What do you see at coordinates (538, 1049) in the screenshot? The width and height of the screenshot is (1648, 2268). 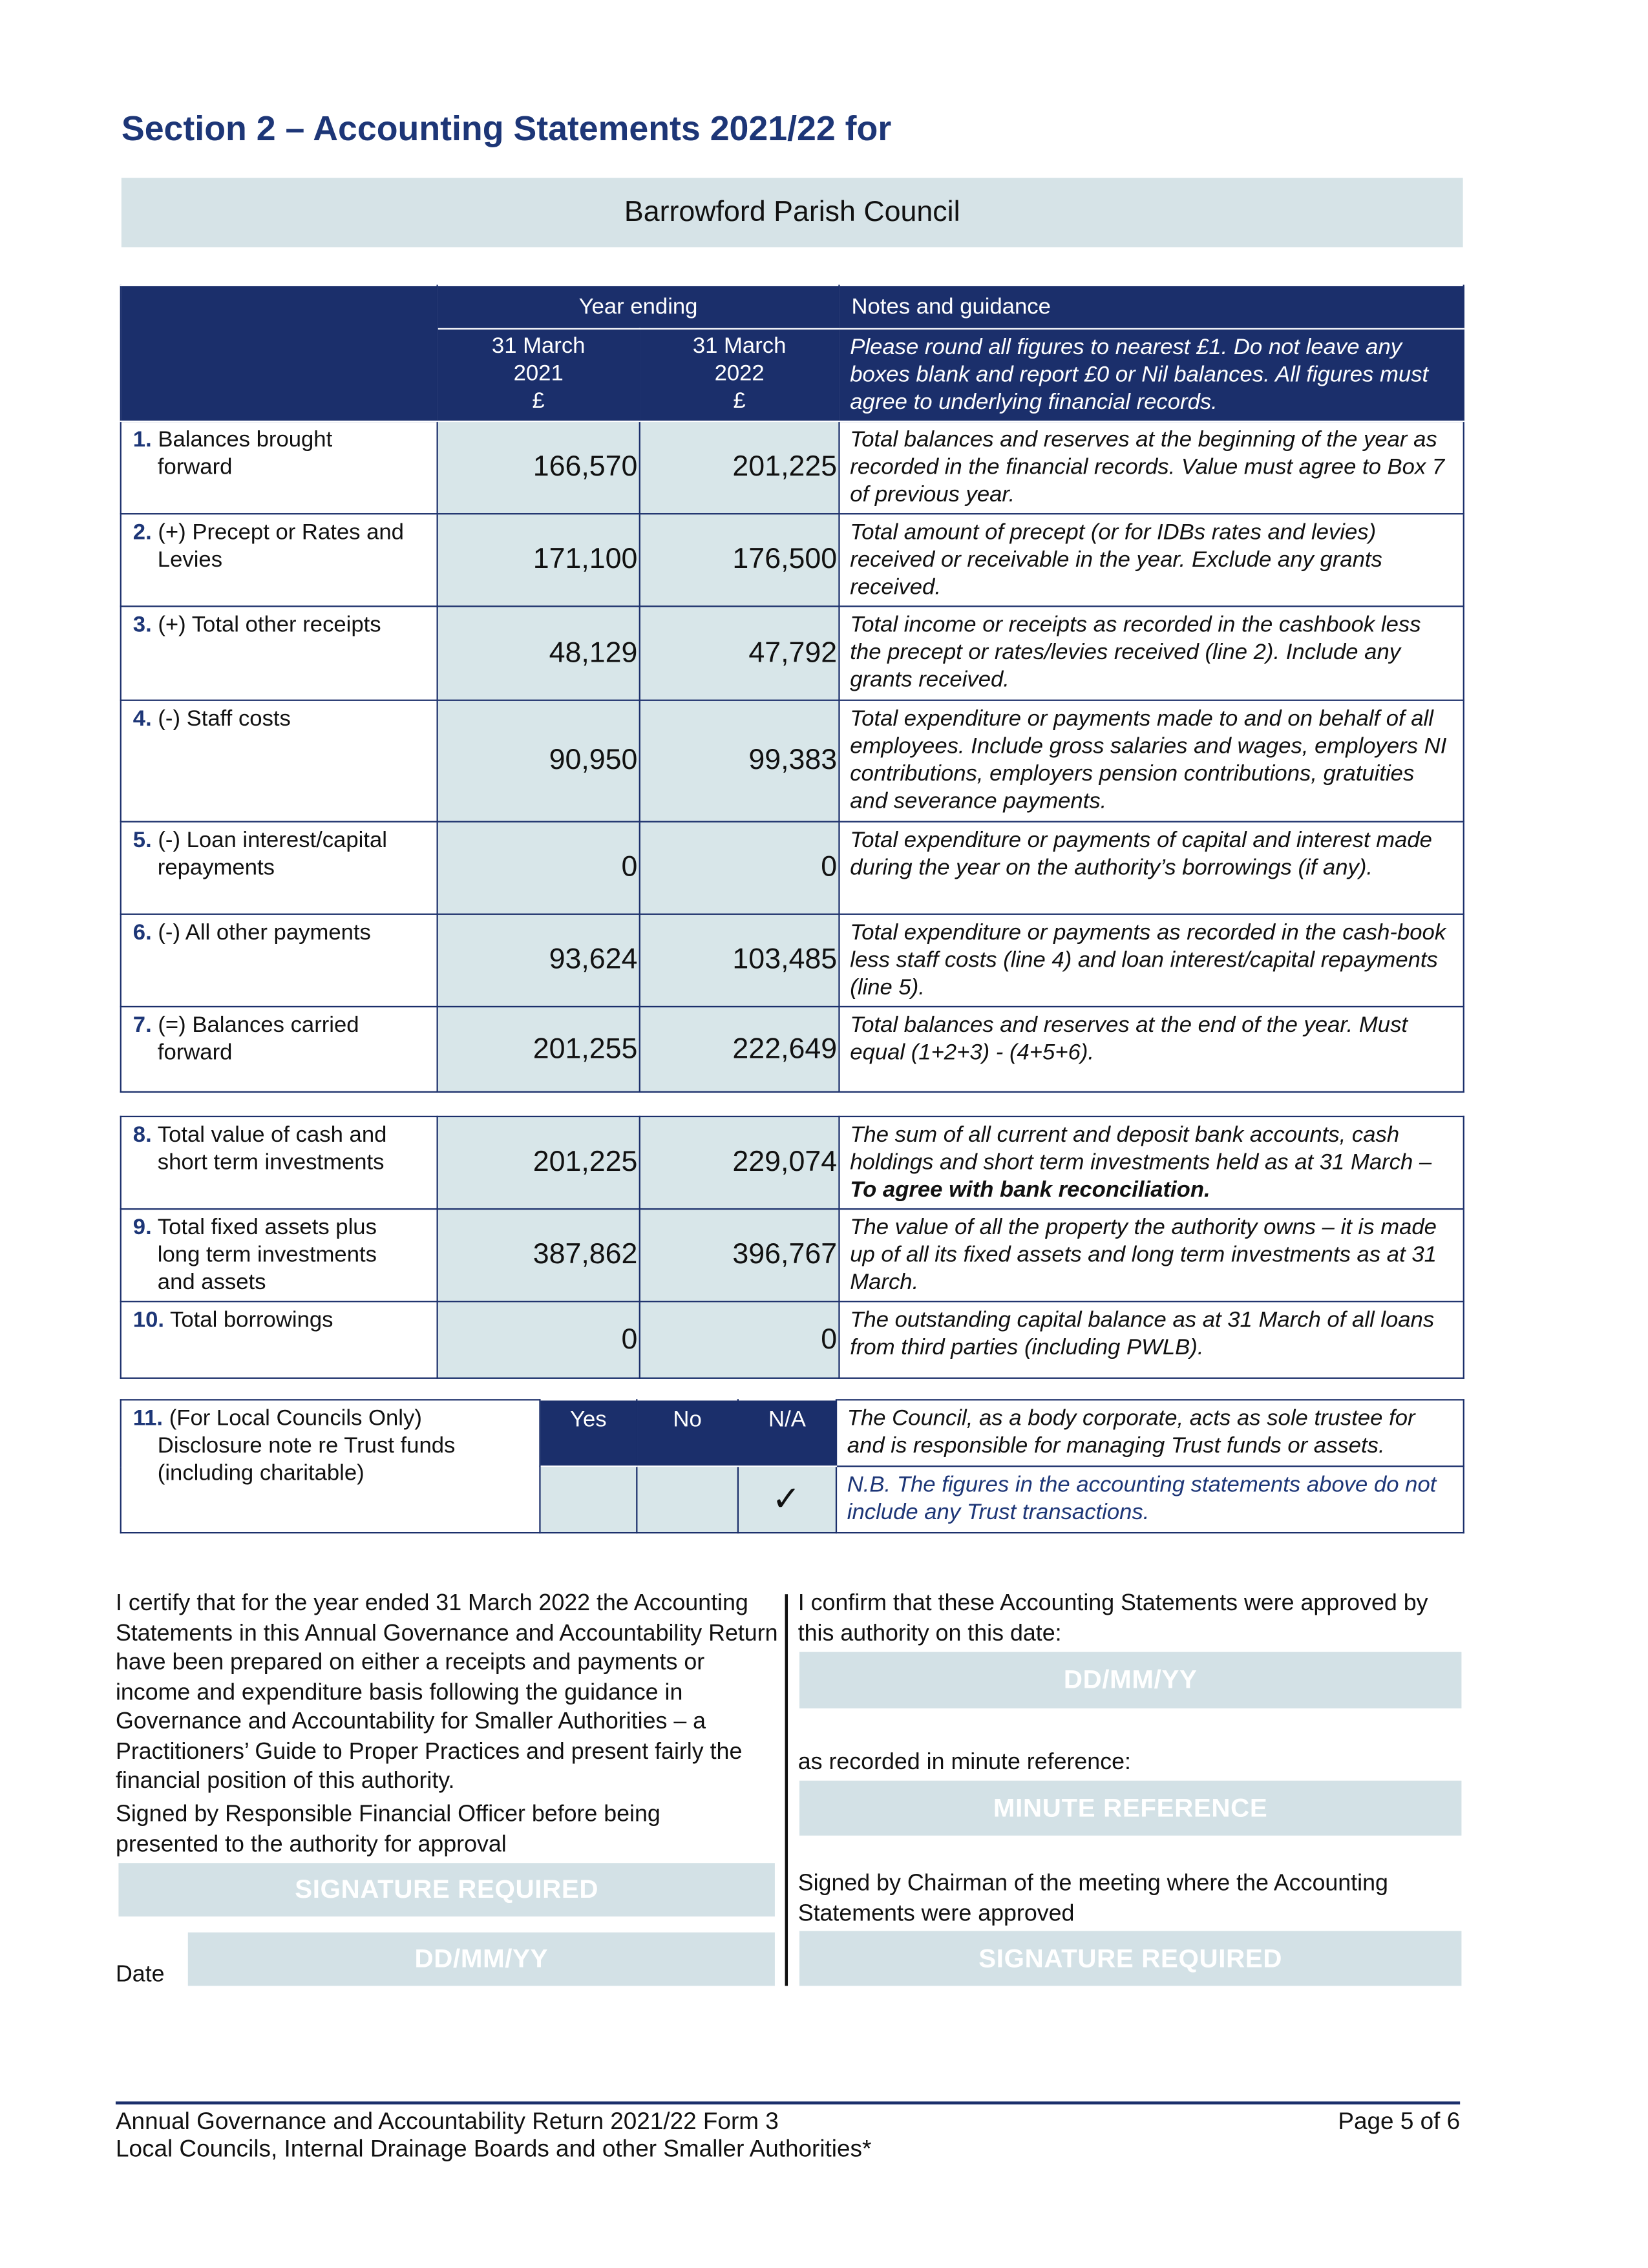 I see `value-2021: 201,255` at bounding box center [538, 1049].